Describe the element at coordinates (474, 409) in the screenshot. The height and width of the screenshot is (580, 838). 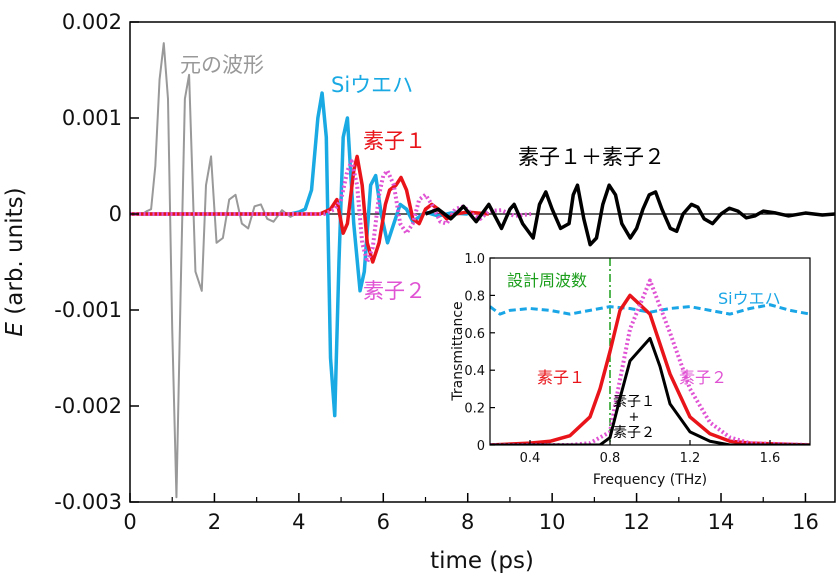
I see `inset-y-tick-label: 0.2` at that location.